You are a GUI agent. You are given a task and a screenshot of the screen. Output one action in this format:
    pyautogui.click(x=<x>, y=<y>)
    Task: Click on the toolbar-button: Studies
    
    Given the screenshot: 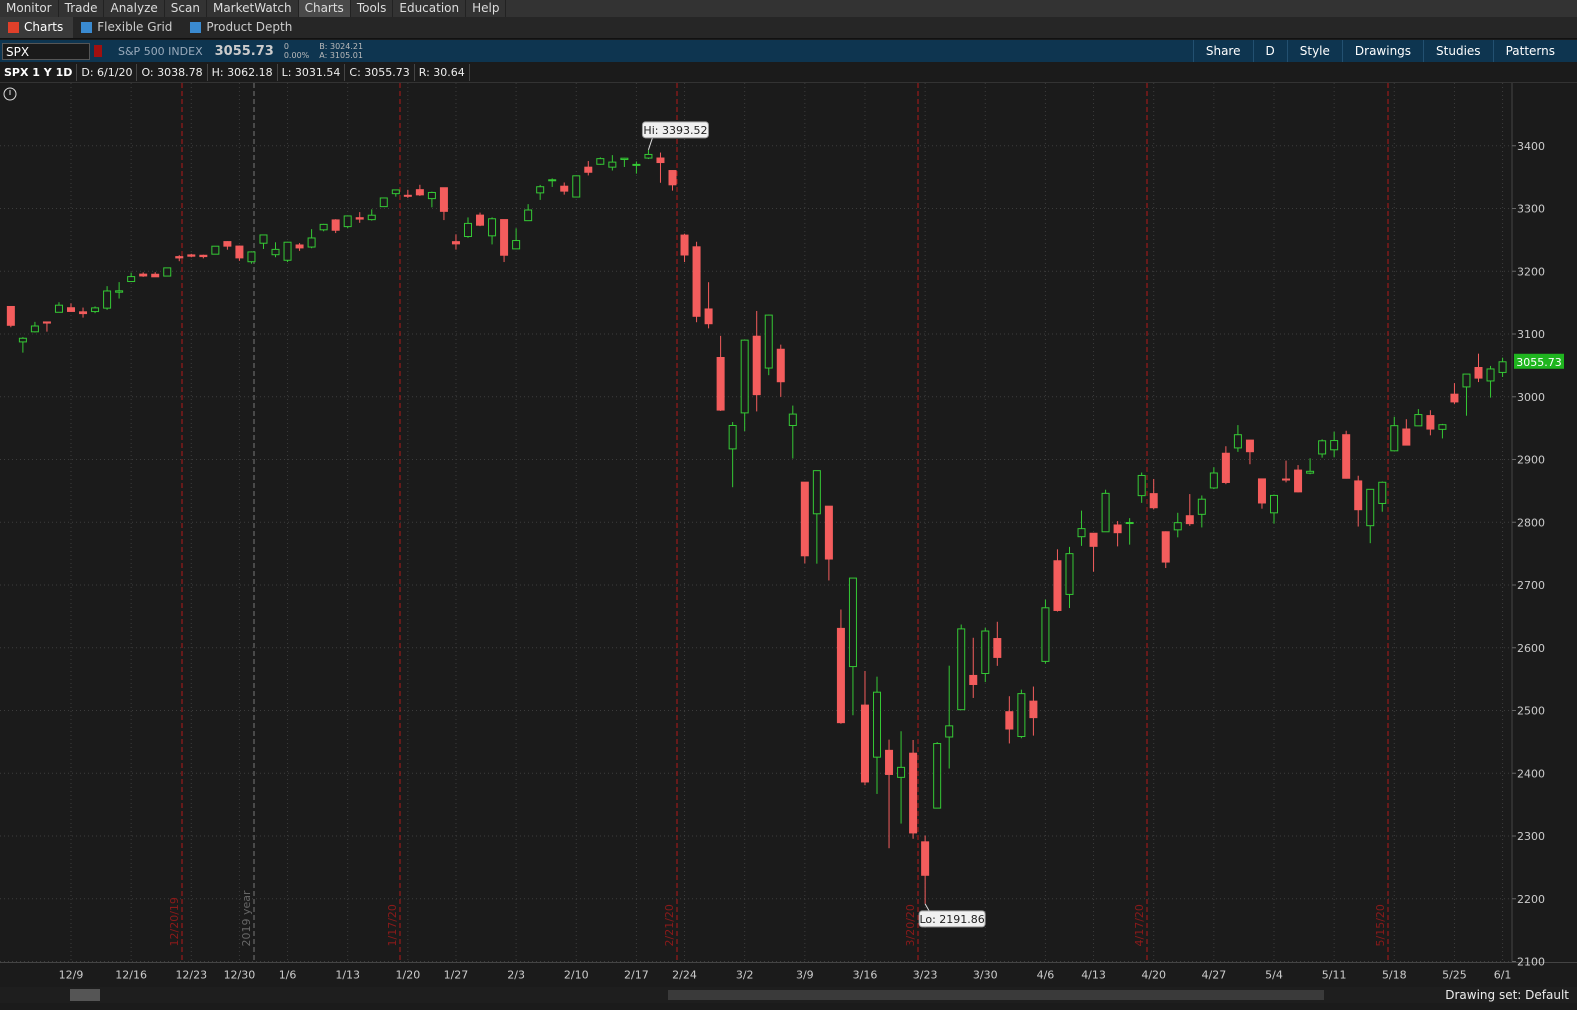 What is the action you would take?
    pyautogui.click(x=1458, y=51)
    